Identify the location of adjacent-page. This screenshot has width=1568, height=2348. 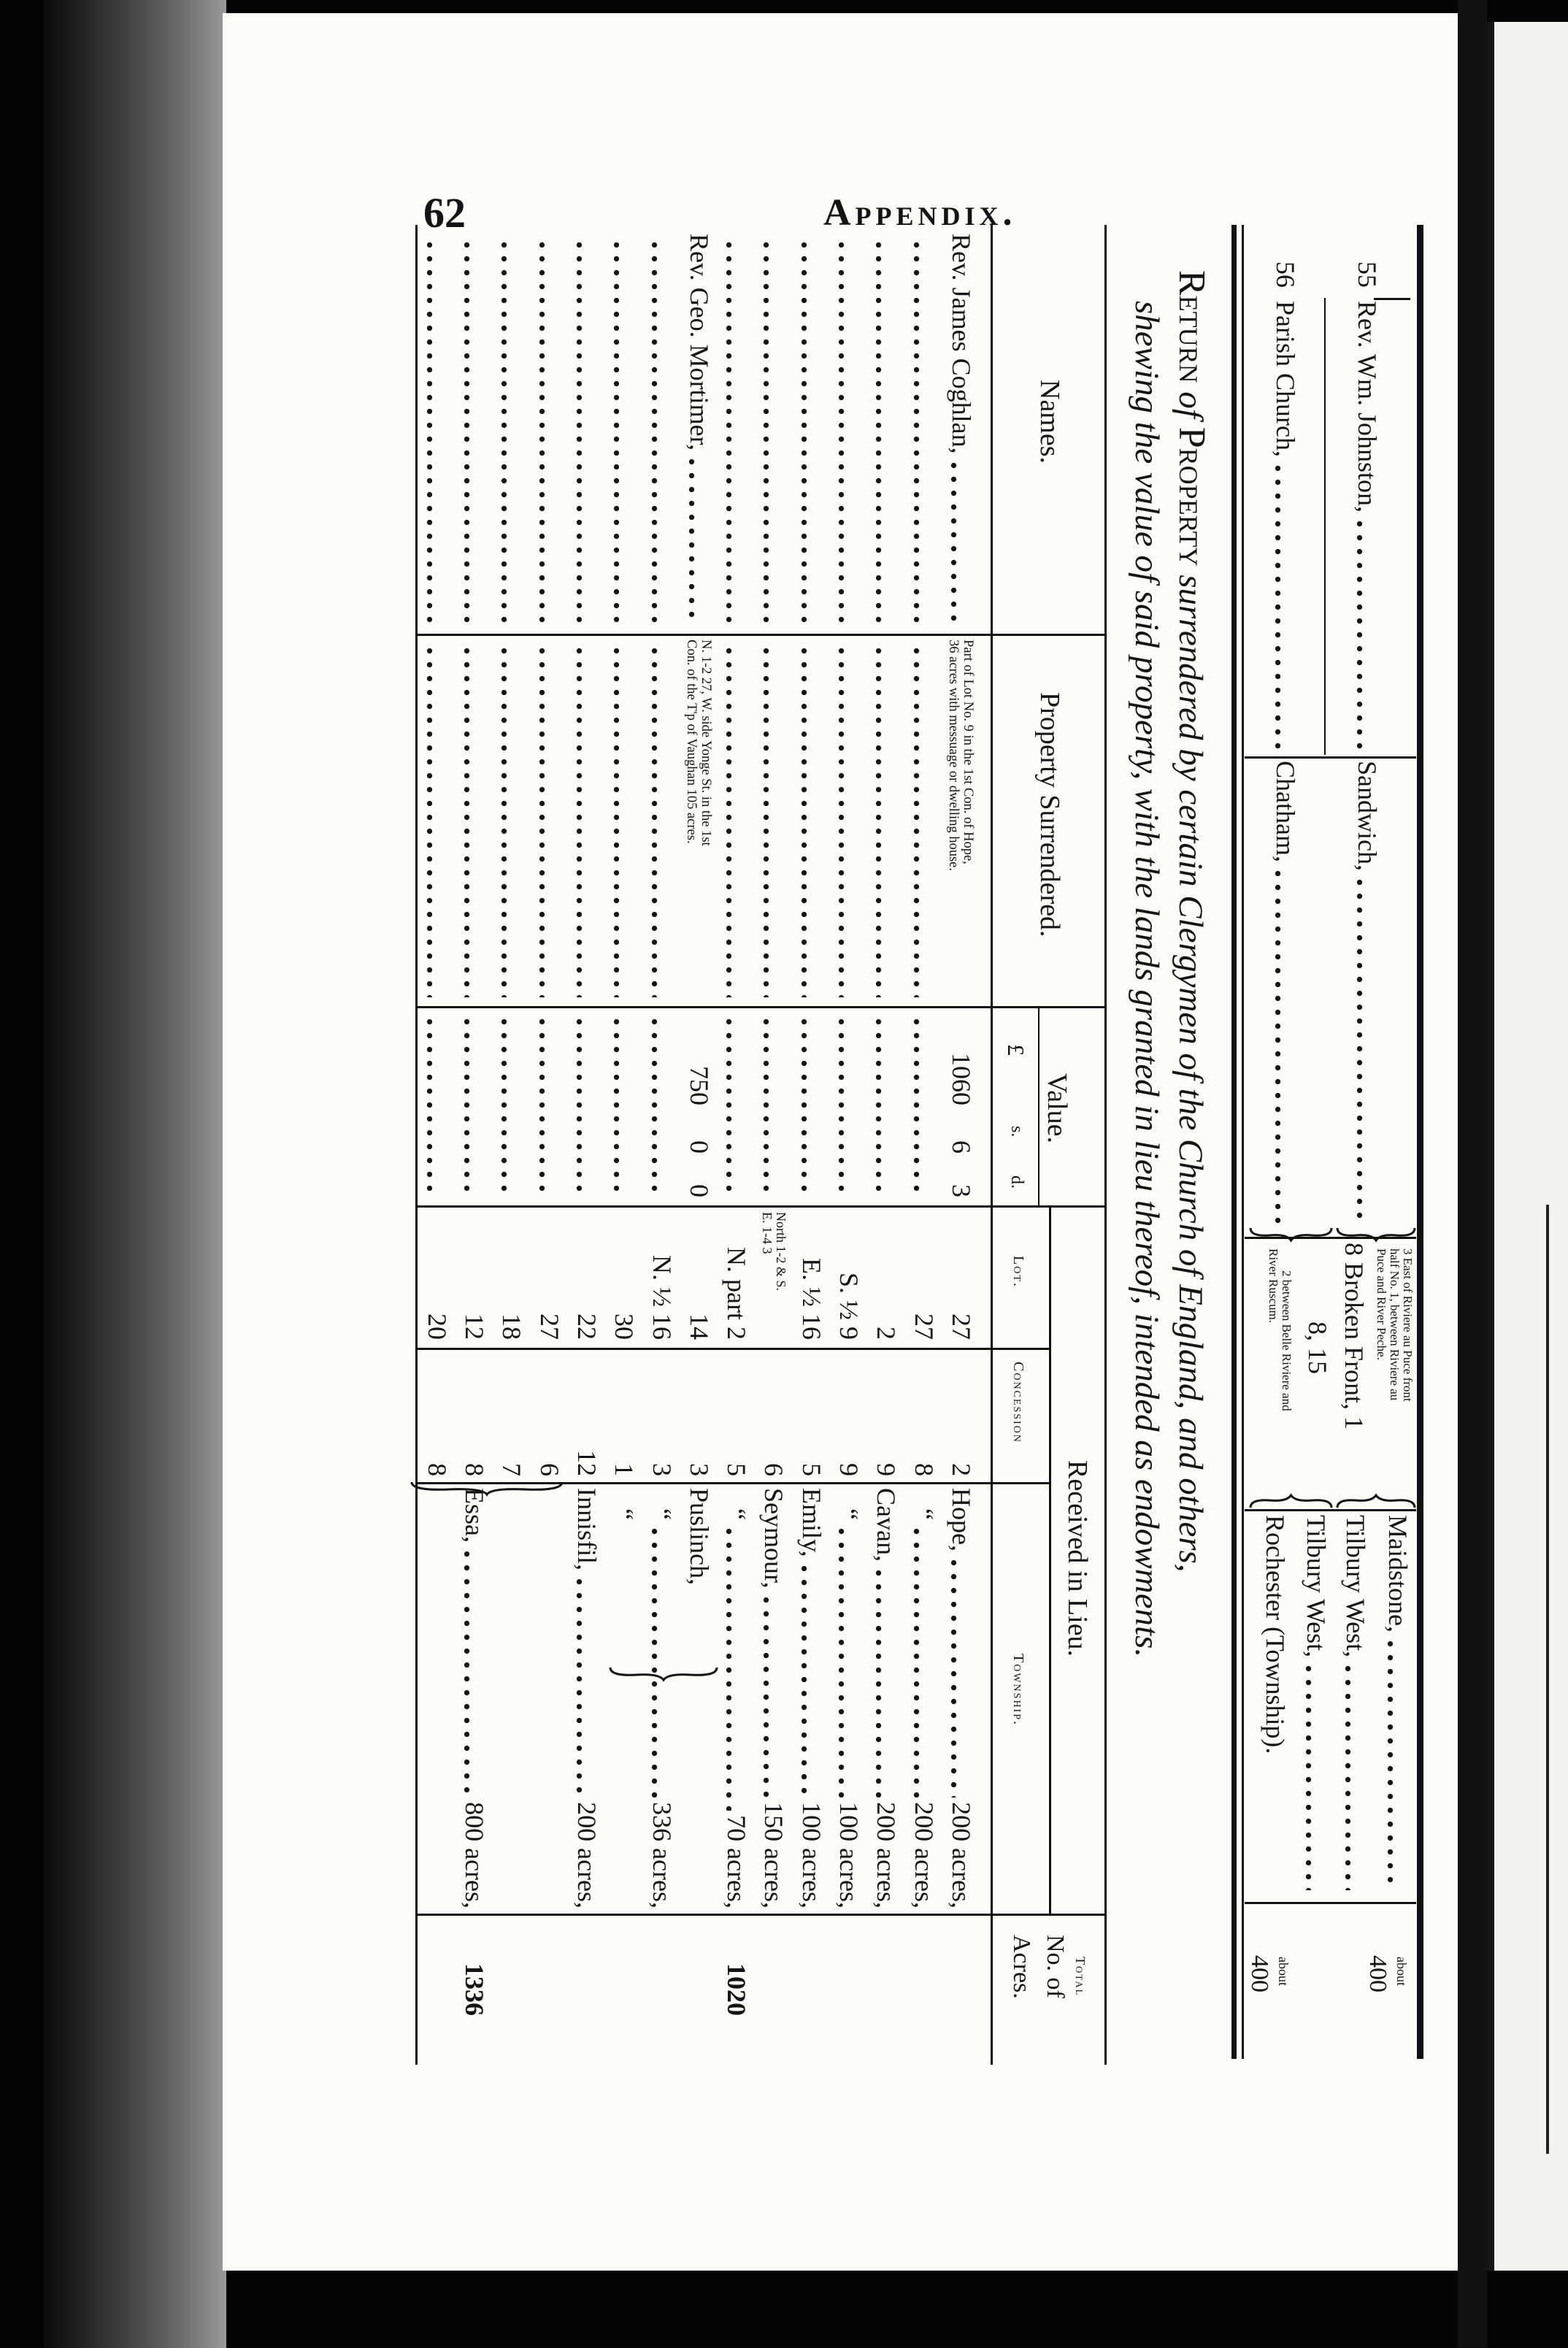
(1527, 1146).